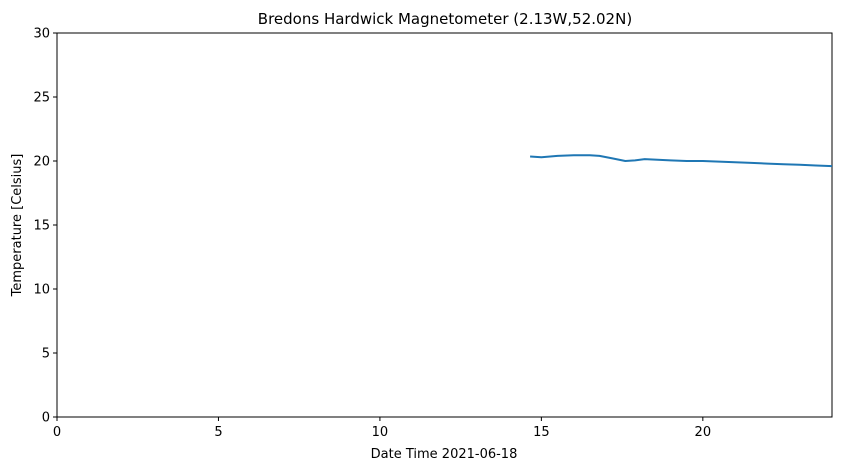  What do you see at coordinates (41, 98) in the screenshot?
I see `y-tick-label: 25` at bounding box center [41, 98].